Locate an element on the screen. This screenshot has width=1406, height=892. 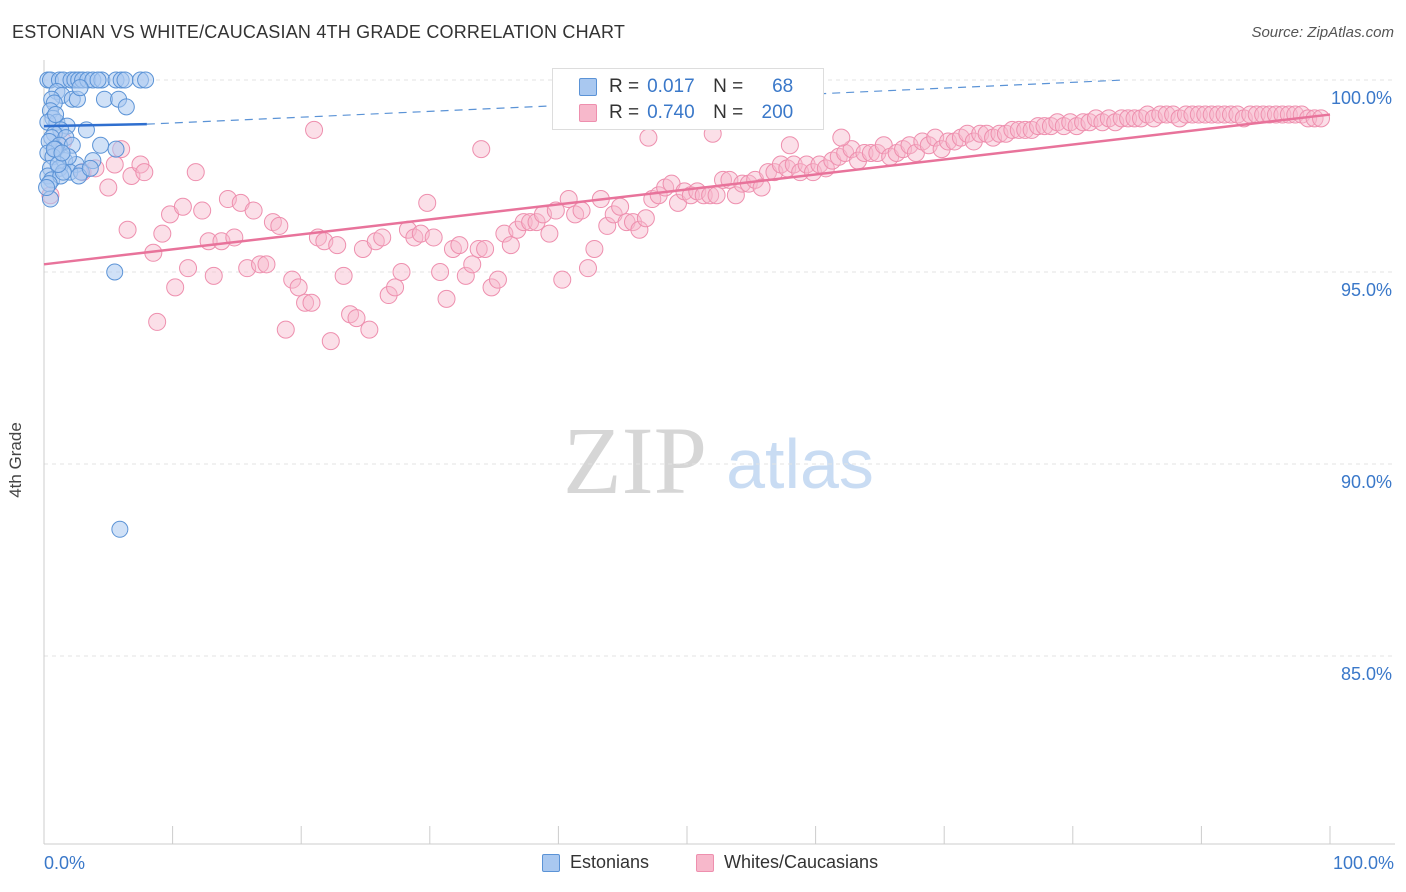
r-value: 0.740 is located at coordinates (671, 112).